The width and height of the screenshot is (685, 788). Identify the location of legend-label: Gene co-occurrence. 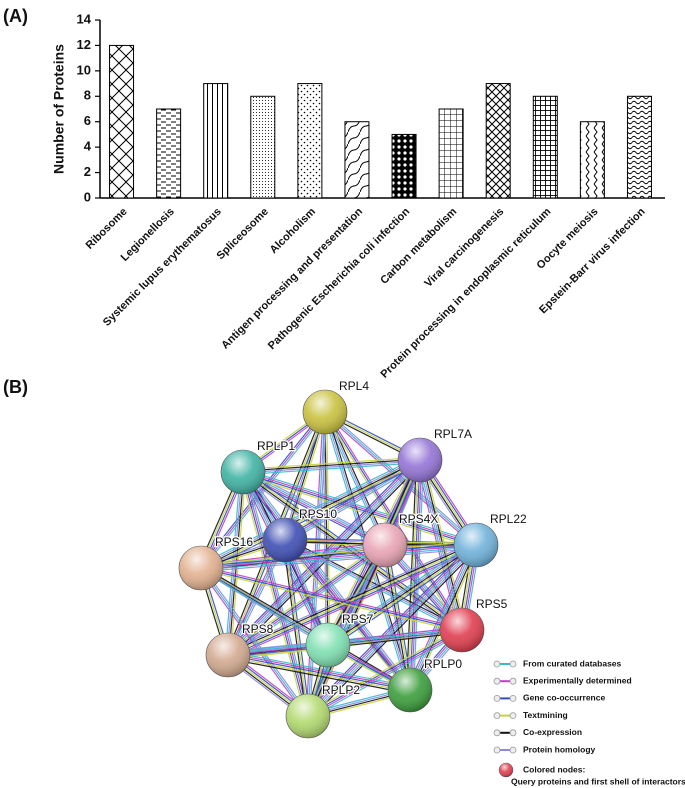
(564, 698).